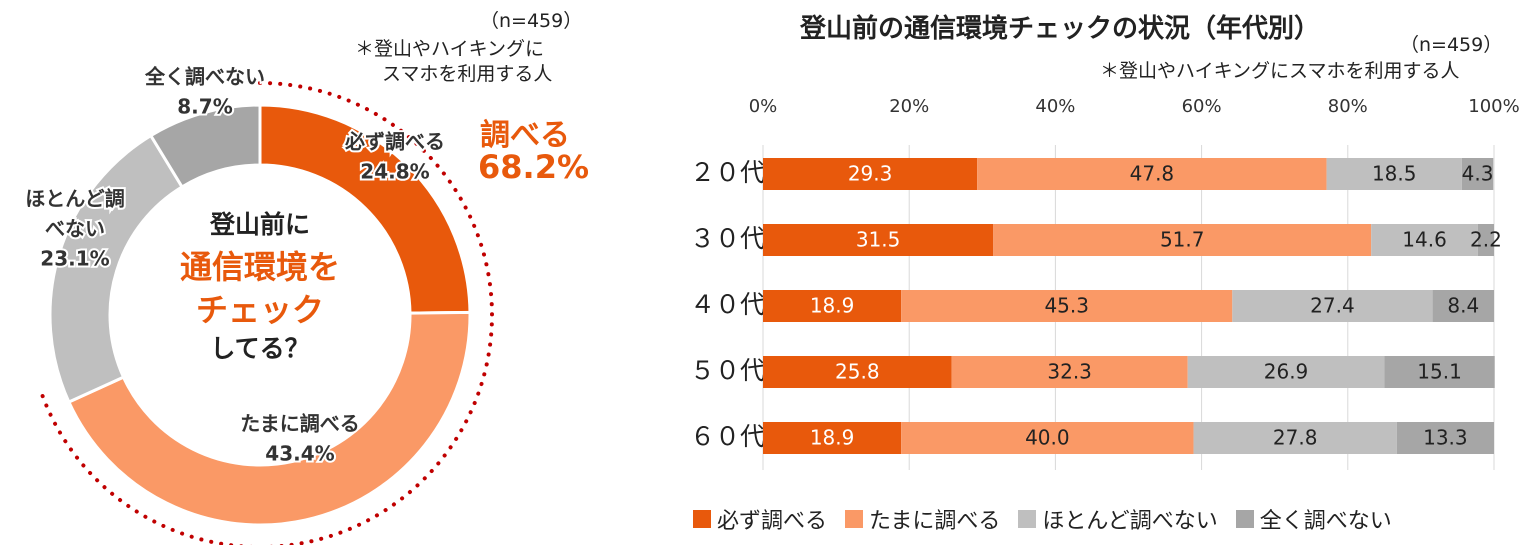  Describe the element at coordinates (1244, 519) in the screenshot. I see `legend-swatch-never` at that location.